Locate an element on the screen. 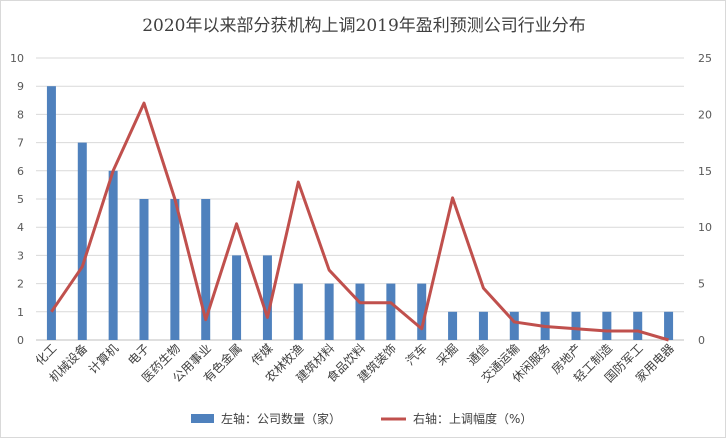 Image resolution: width=726 pixels, height=438 pixels. y-left-tick-label: 8 is located at coordinates (20, 114).